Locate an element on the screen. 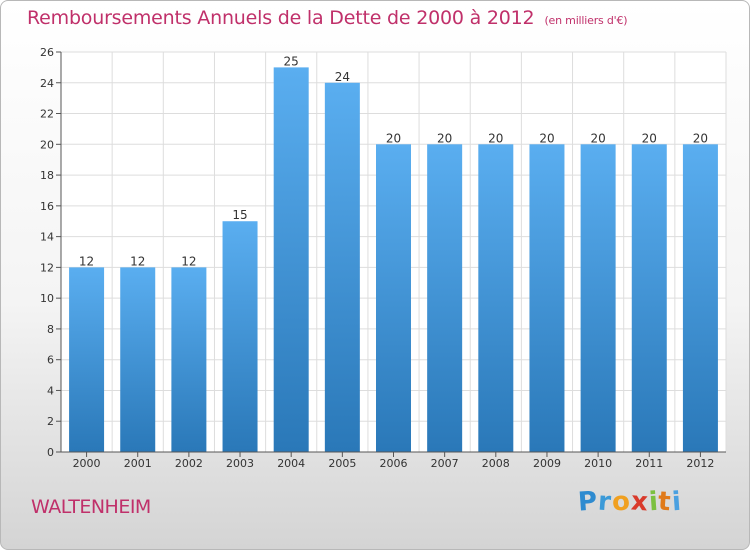  y-tick-label: 26 is located at coordinates (47, 52).